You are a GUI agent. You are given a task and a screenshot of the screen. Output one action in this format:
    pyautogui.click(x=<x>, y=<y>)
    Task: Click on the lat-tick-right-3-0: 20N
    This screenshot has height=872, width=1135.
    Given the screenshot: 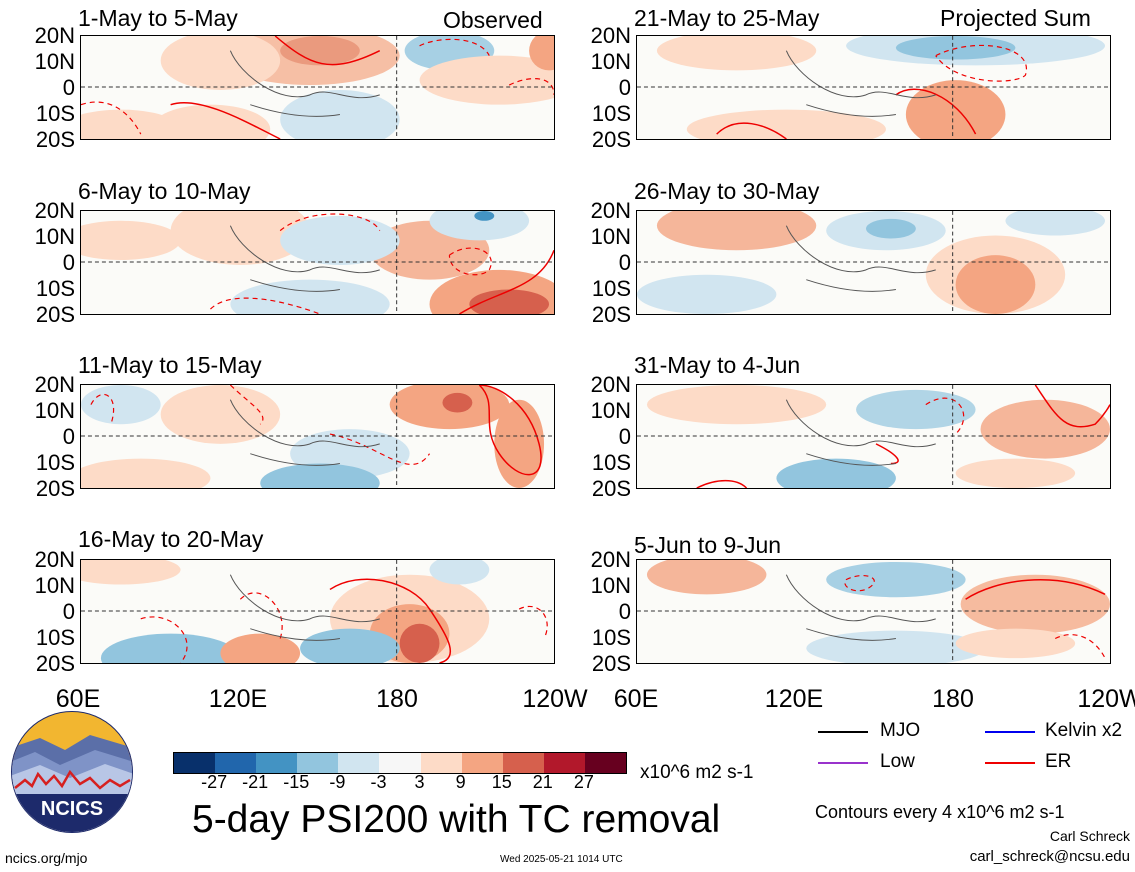 What is the action you would take?
    pyautogui.click(x=610, y=559)
    